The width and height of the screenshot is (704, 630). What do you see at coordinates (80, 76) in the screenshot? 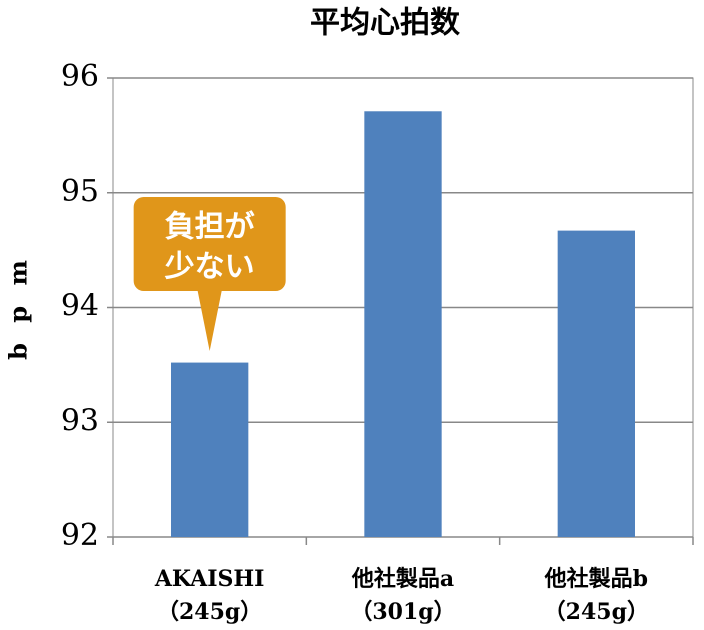
I see `y-tick-label: 96` at bounding box center [80, 76].